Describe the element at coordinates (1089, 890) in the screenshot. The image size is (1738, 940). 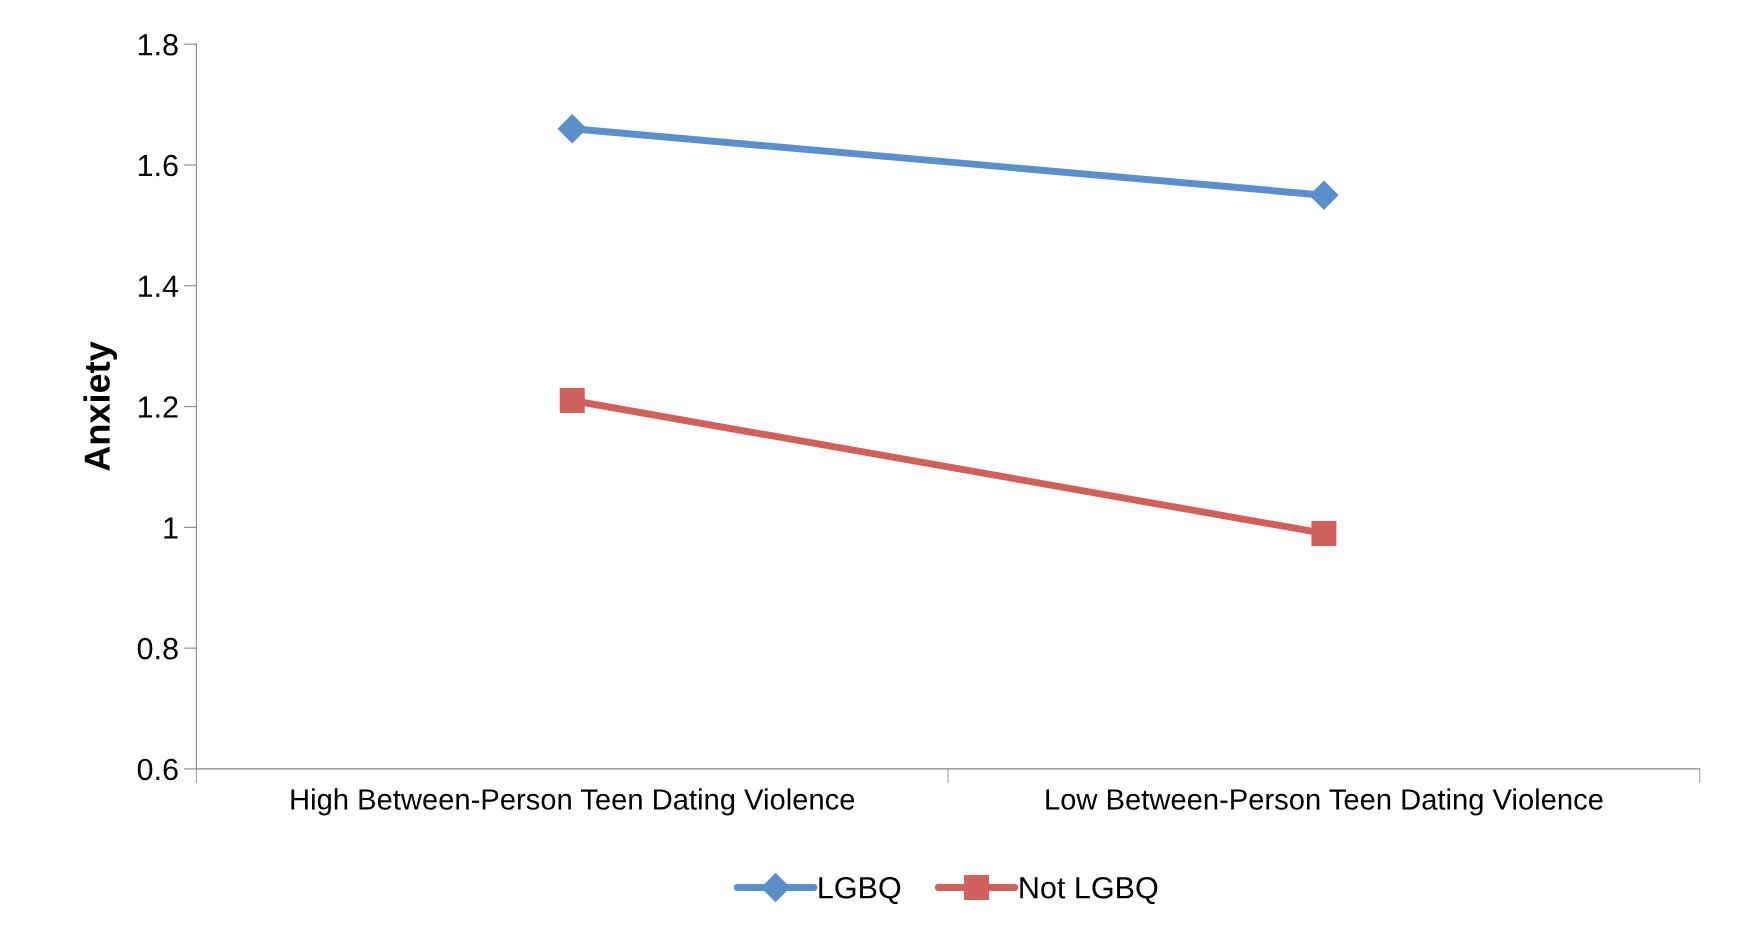
I see `legend-label: Not LGBQ` at that location.